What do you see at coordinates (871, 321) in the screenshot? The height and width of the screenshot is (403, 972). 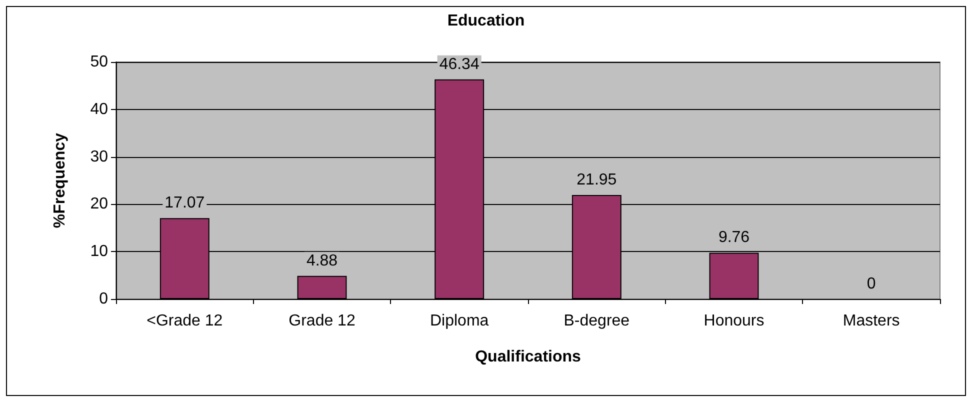 I see `x-tick-label: Masters` at bounding box center [871, 321].